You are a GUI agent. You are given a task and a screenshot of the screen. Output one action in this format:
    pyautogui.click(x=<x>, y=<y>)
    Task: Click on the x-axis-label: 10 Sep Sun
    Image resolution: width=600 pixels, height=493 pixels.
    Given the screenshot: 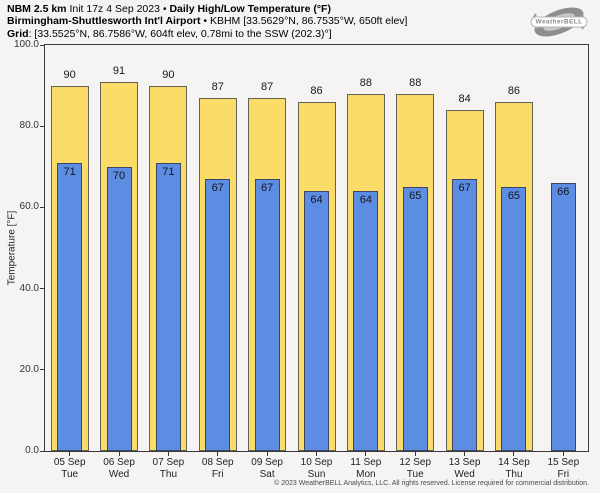 What is the action you would take?
    pyautogui.click(x=316, y=469)
    